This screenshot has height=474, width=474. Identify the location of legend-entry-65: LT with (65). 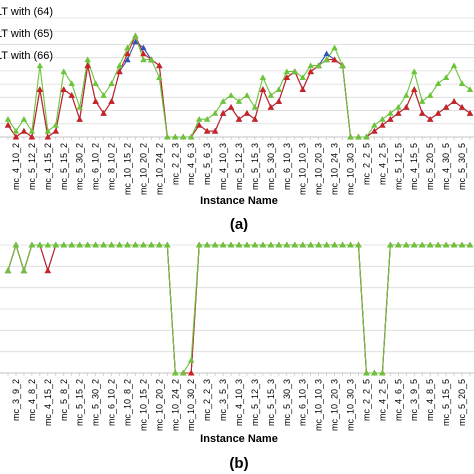
(26, 34).